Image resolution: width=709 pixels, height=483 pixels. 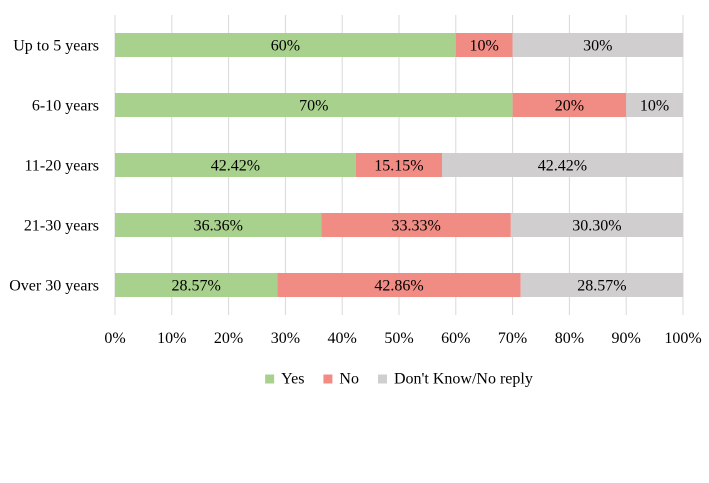 I want to click on category-label: 11-20 years, so click(x=62, y=166).